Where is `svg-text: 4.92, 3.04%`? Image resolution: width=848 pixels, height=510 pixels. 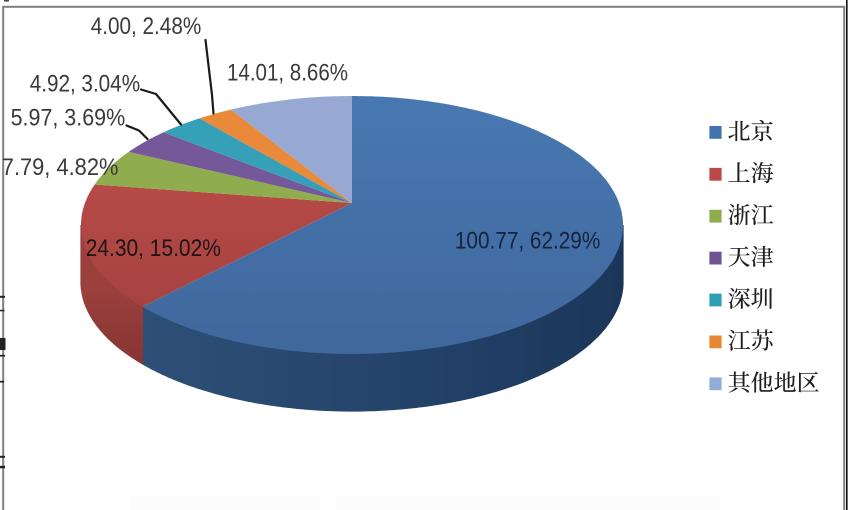 svg-text: 4.92, 3.04% is located at coordinates (85, 83).